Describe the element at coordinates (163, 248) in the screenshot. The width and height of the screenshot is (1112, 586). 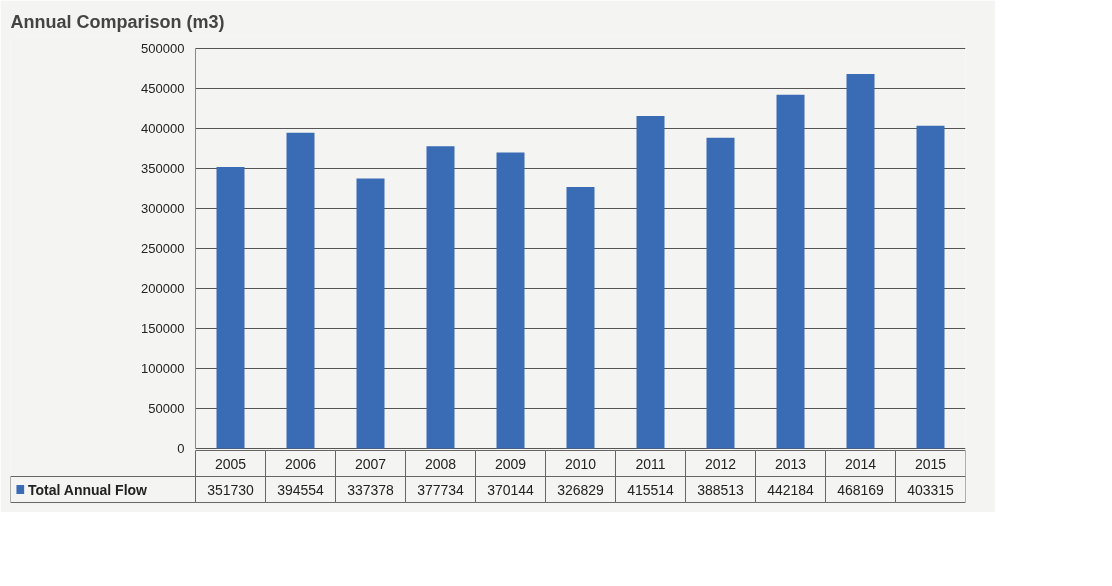
I see `y-tick-label: 250000` at that location.